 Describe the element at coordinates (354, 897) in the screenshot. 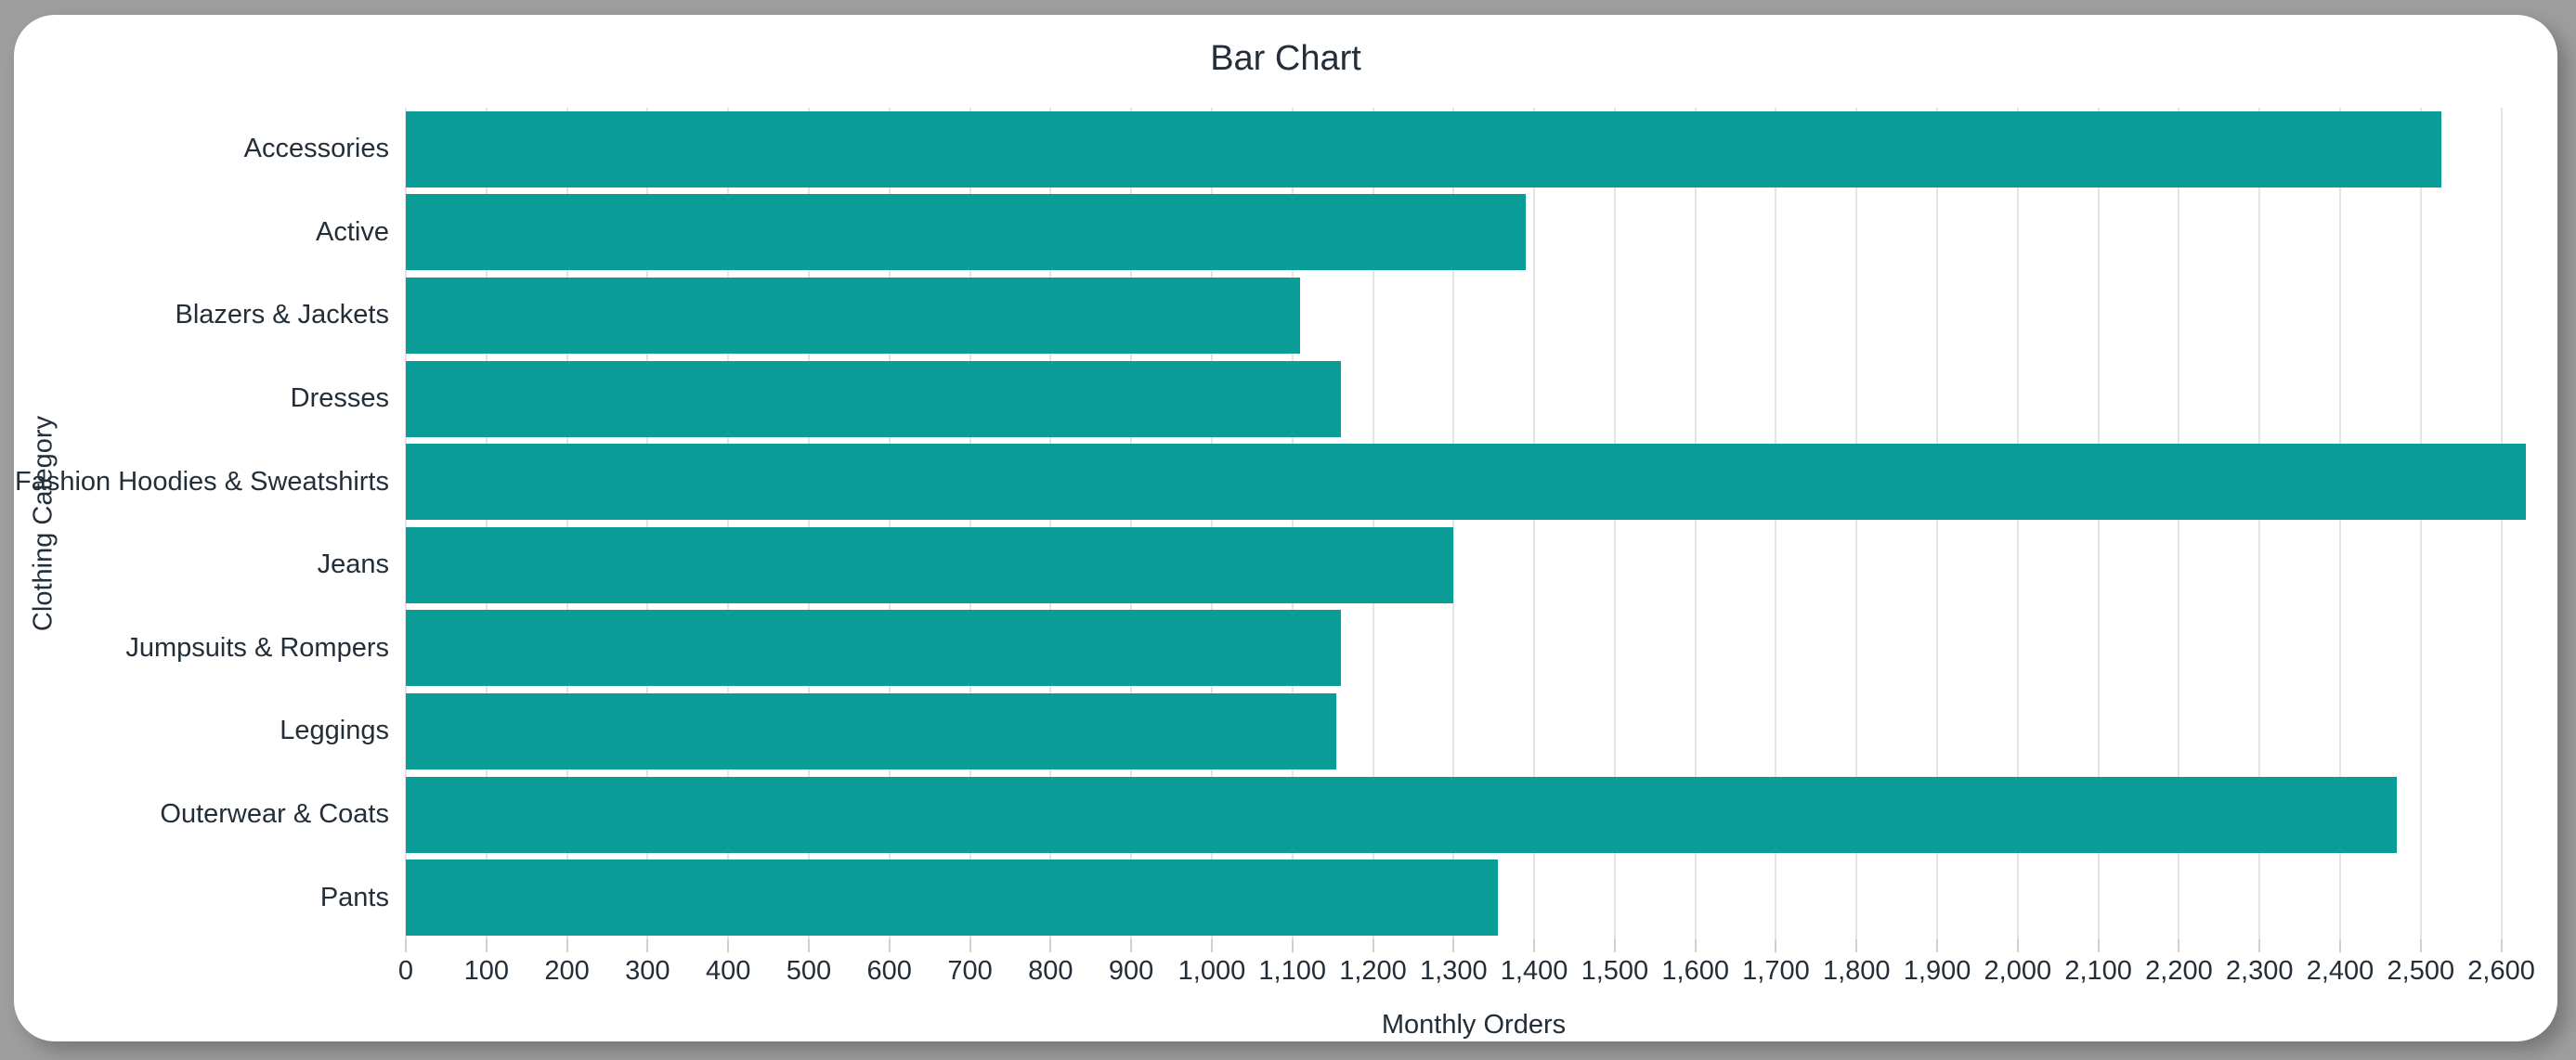

I see `category-label: Pants` at that location.